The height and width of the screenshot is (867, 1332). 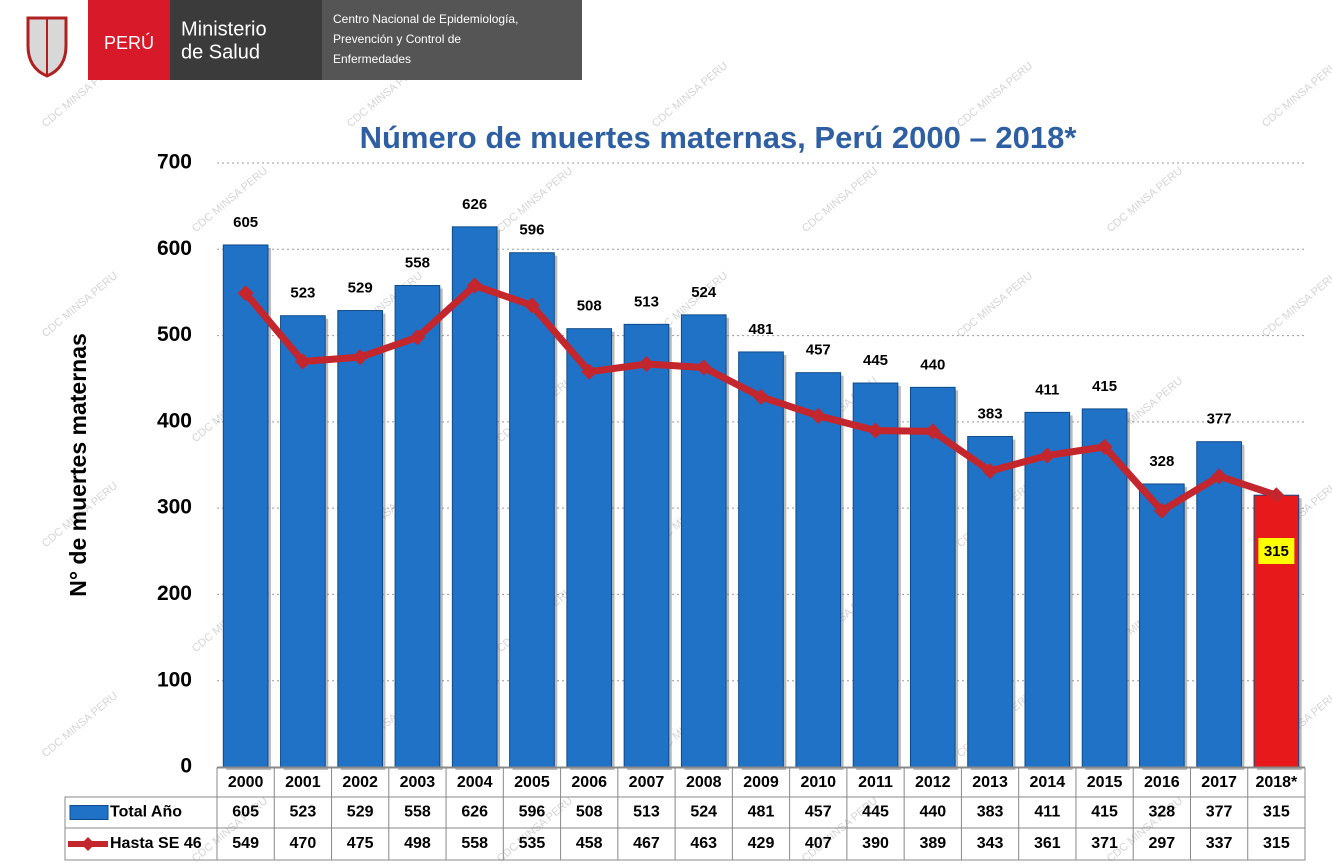 I want to click on table-value: 458, so click(x=589, y=843).